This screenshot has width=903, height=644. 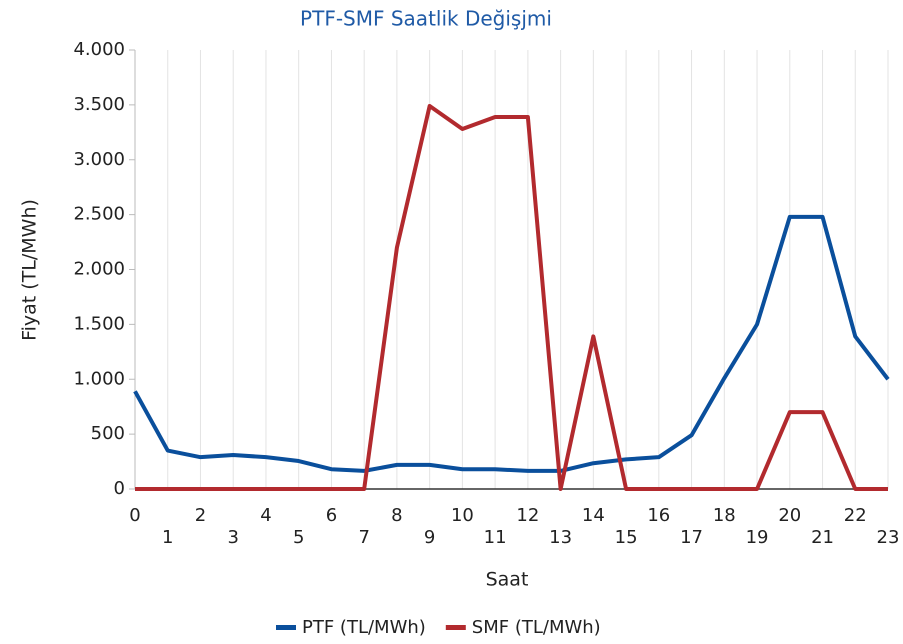 What do you see at coordinates (298, 537) in the screenshot?
I see `x-tick-label: 5` at bounding box center [298, 537].